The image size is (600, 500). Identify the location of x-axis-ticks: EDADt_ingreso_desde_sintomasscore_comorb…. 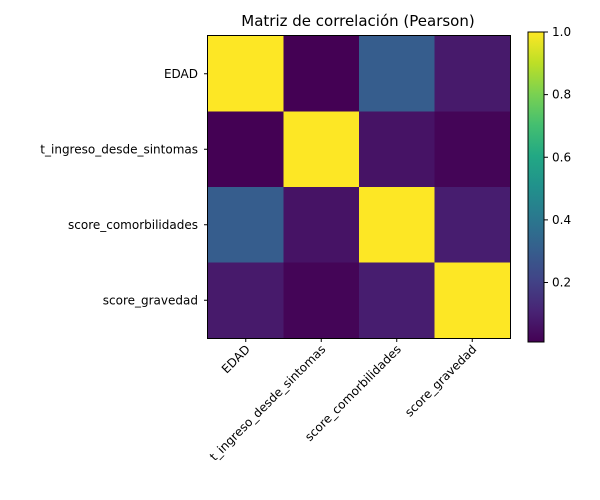
(343, 401).